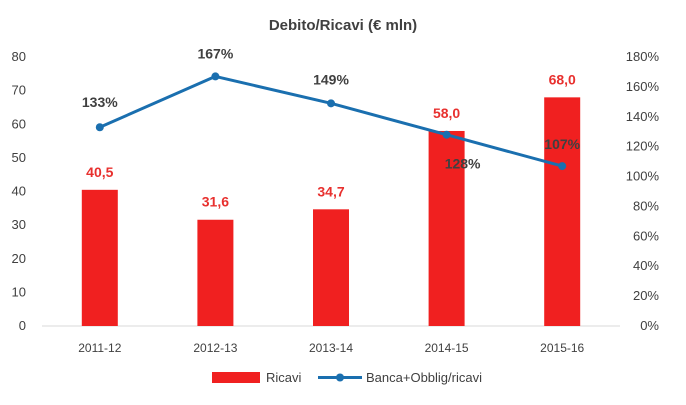 This screenshot has height=405, width=686. Describe the element at coordinates (19, 224) in the screenshot. I see `y-left-tick-label: 30` at that location.